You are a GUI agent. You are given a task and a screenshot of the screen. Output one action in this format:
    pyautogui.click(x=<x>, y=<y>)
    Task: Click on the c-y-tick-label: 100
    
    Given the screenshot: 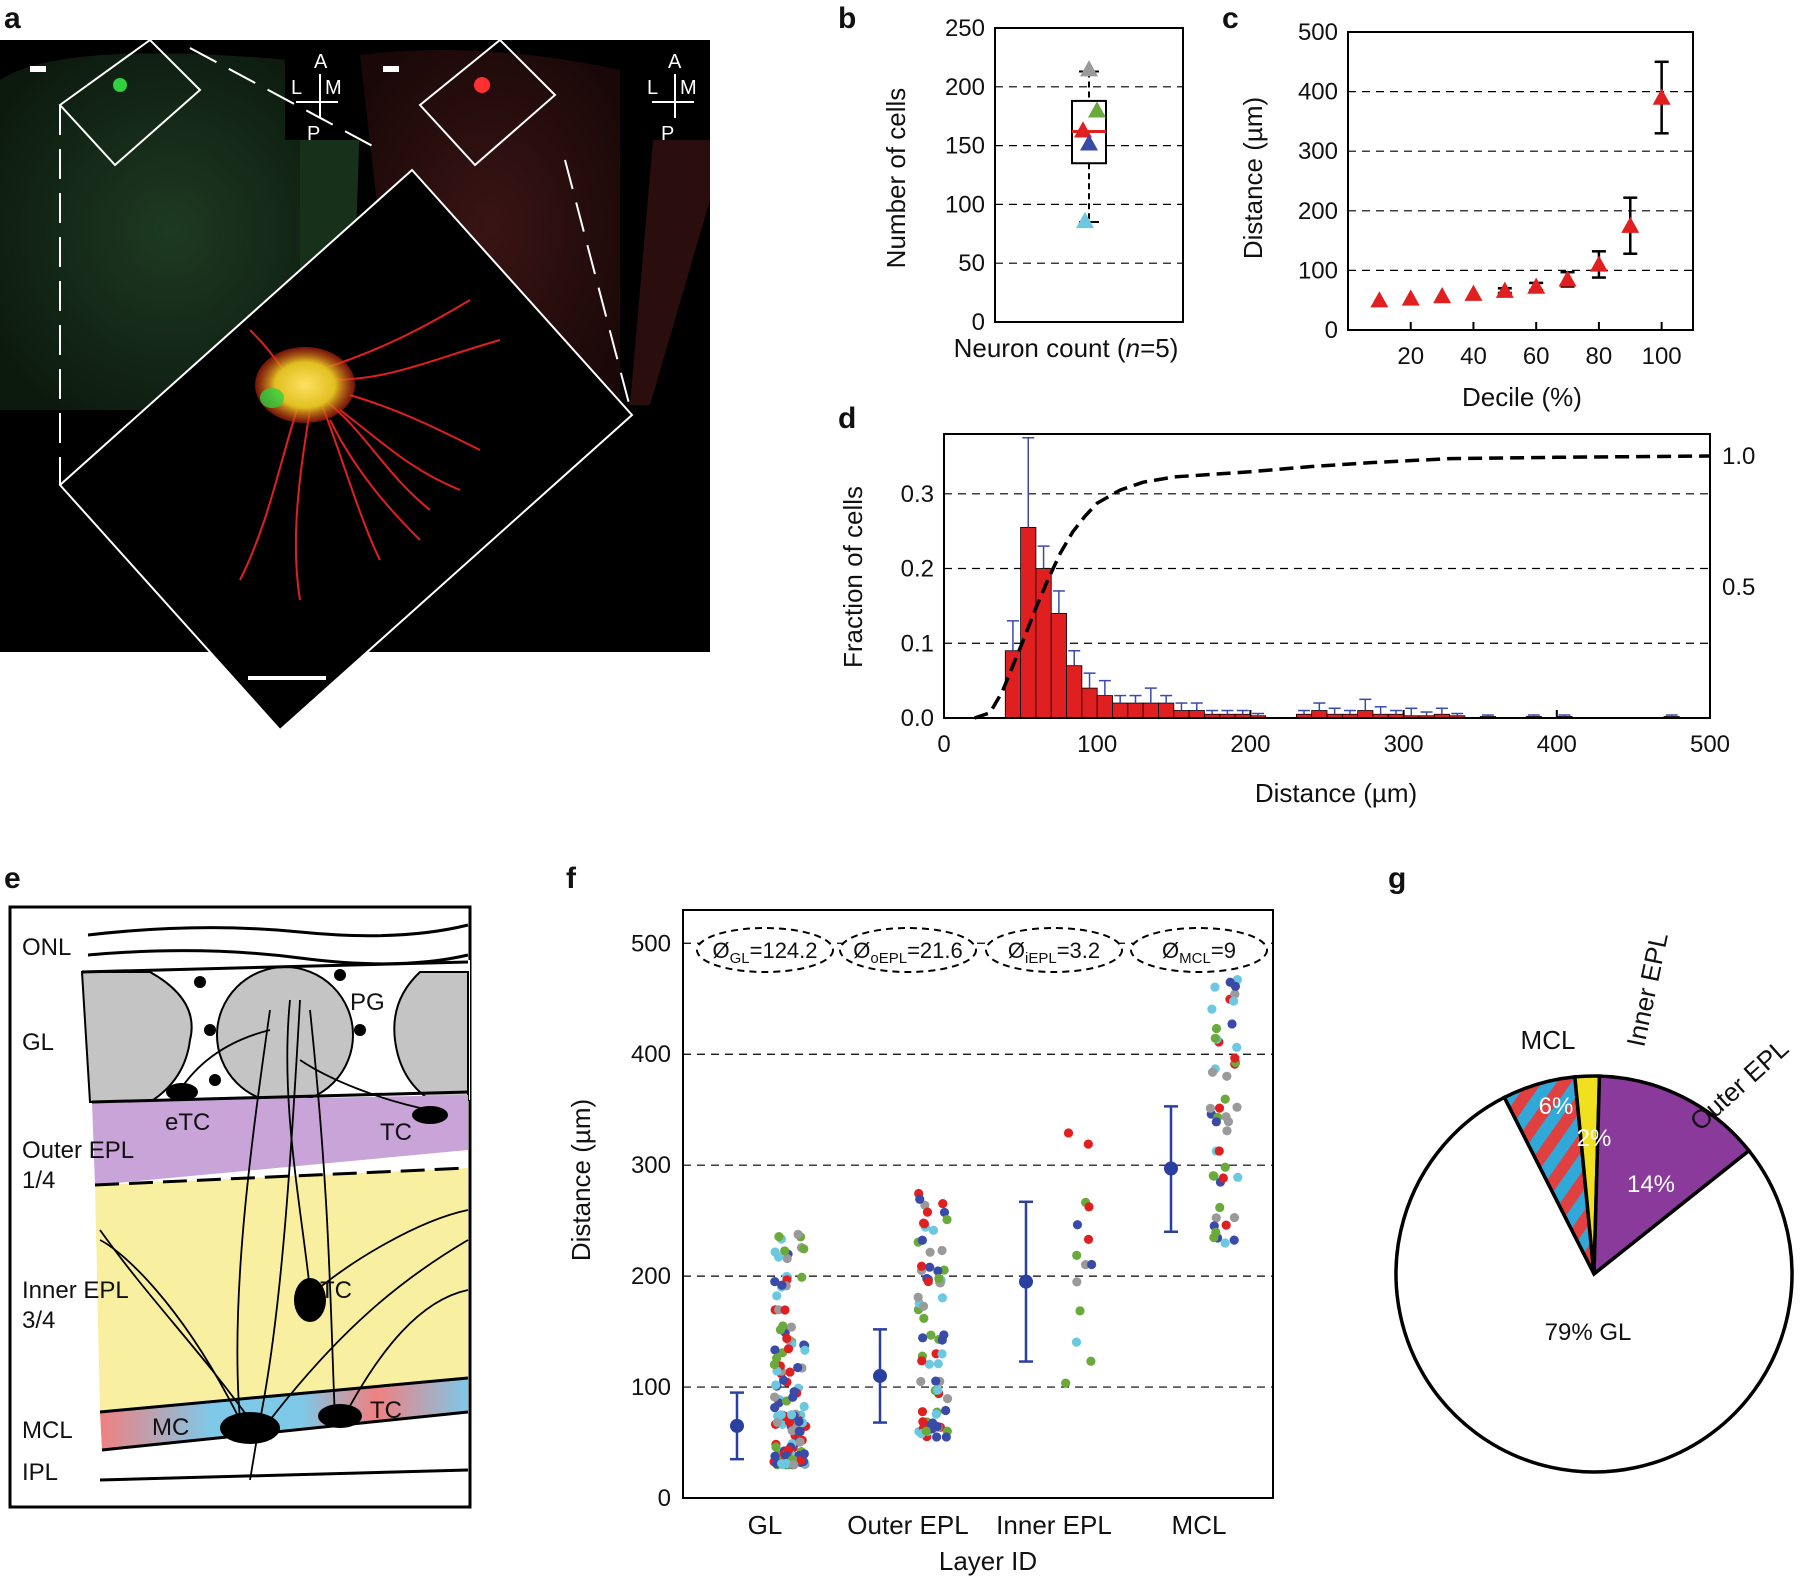 What is the action you would take?
    pyautogui.click(x=1318, y=270)
    